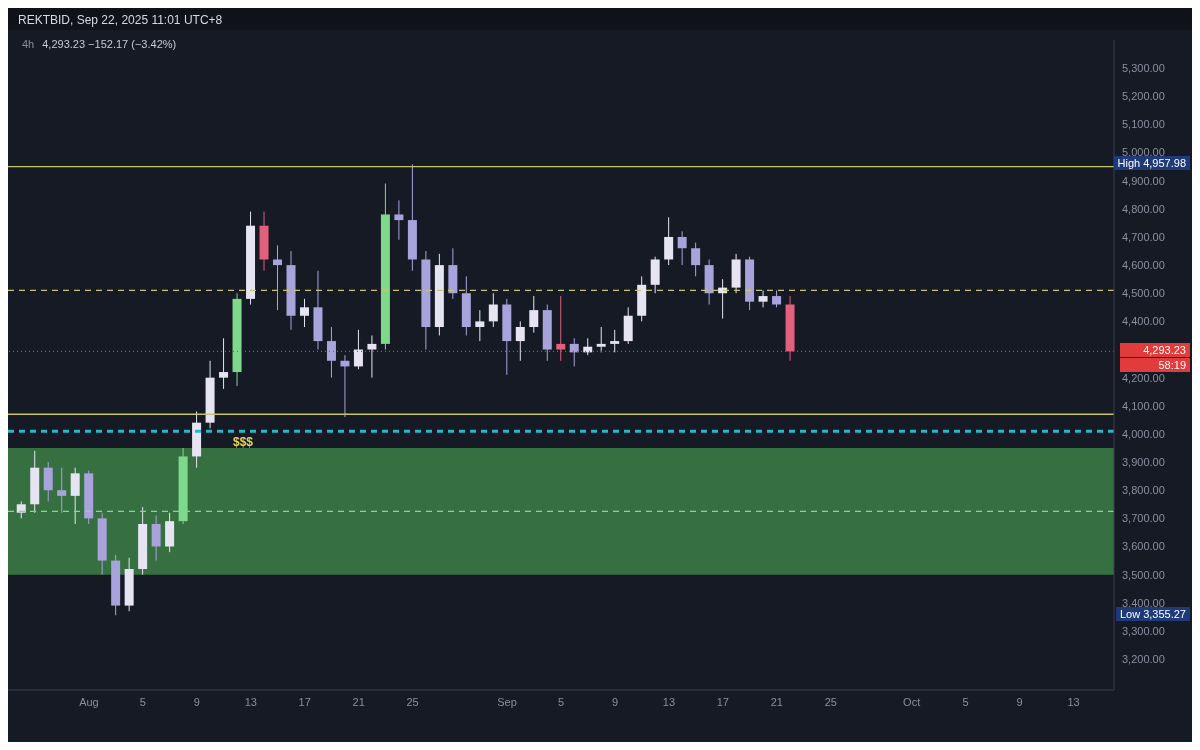 The width and height of the screenshot is (1200, 750). What do you see at coordinates (1152, 614) in the screenshot?
I see `text: Low 3,355.27` at bounding box center [1152, 614].